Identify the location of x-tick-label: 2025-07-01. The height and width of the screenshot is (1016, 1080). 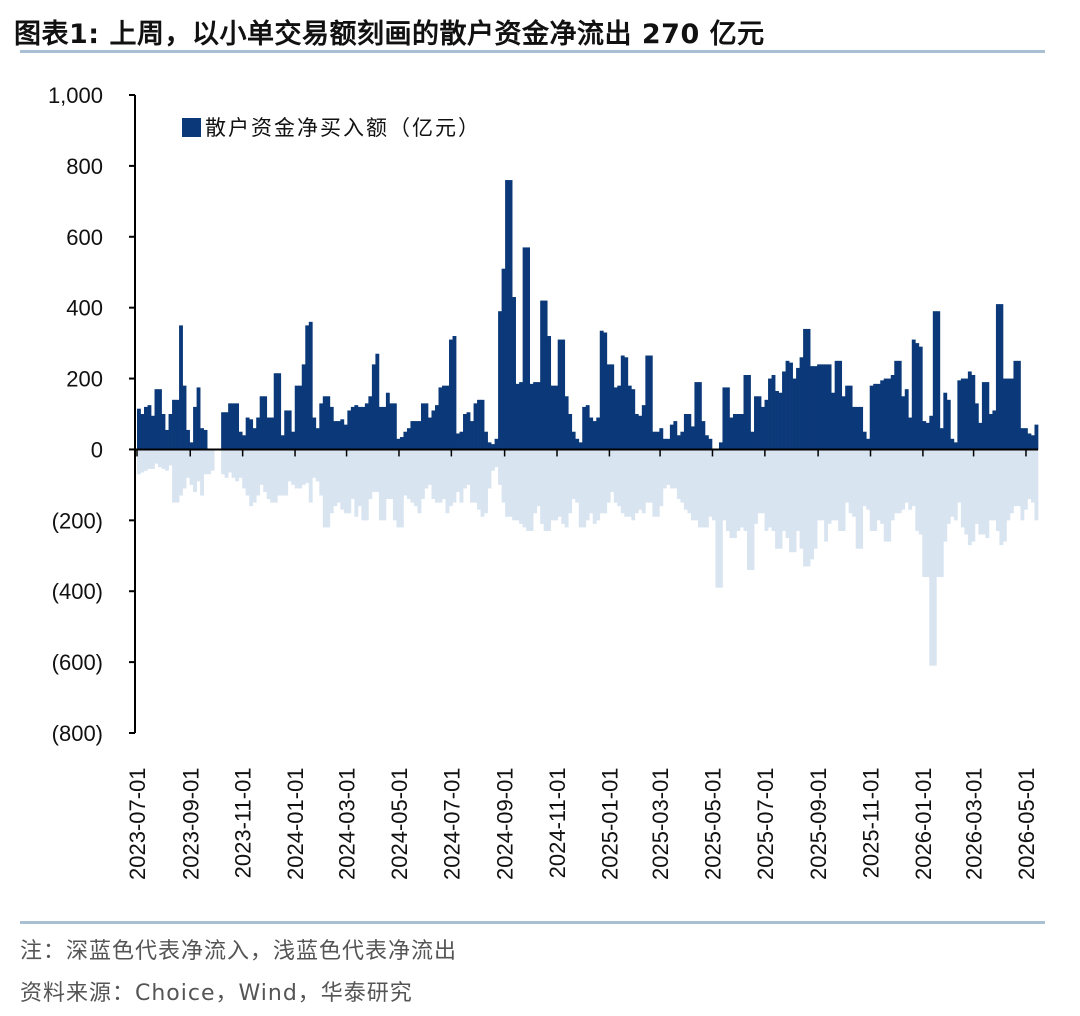
(765, 823).